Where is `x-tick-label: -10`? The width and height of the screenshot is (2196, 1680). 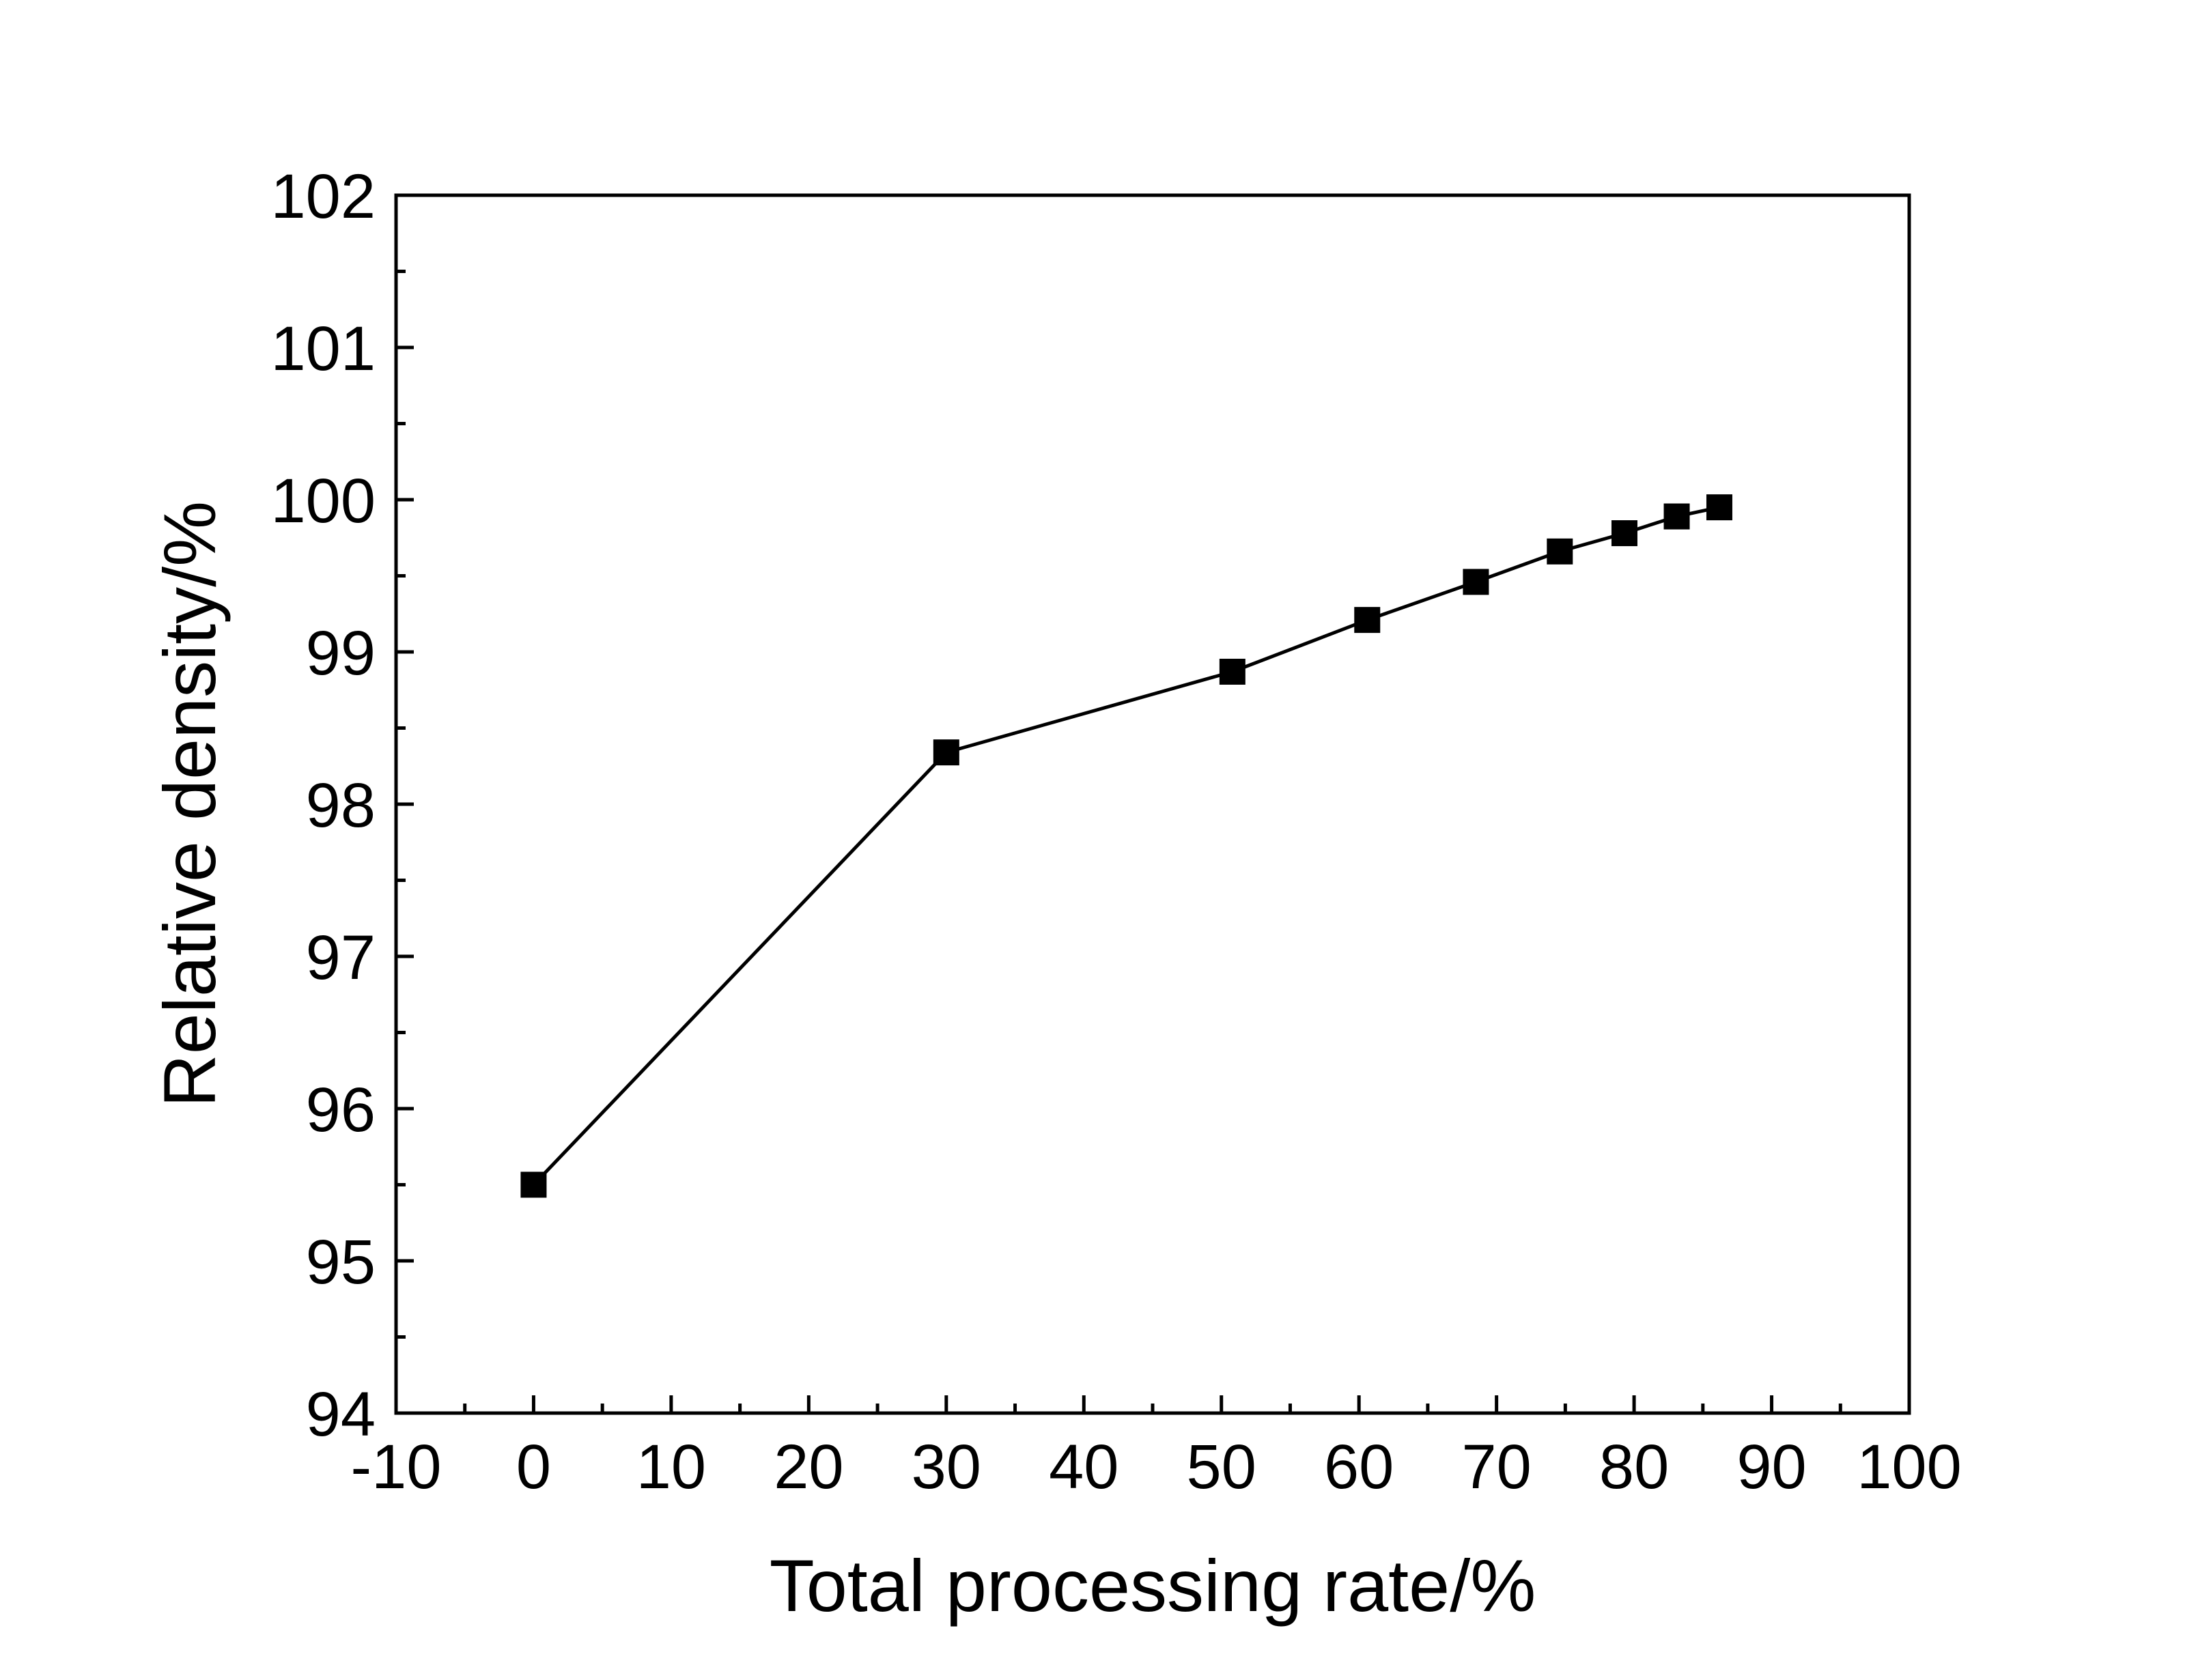 x-tick-label: -10 is located at coordinates (397, 1467).